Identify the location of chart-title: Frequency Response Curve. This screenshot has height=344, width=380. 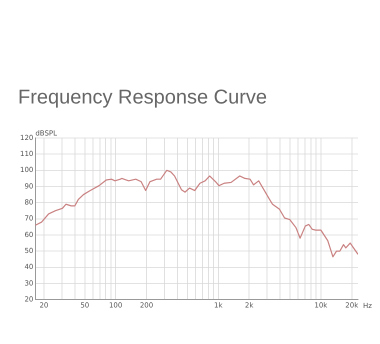
(143, 97).